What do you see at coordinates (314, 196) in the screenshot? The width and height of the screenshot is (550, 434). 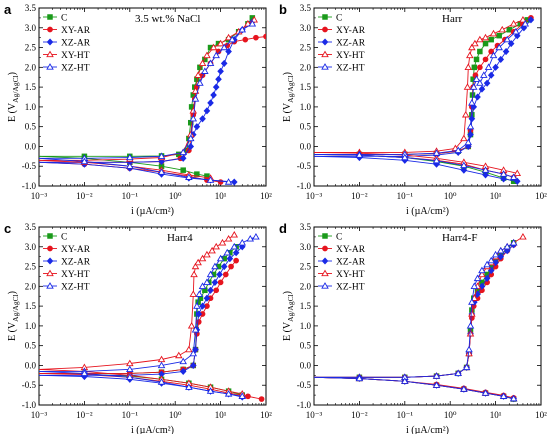 I see `x-tick-label: 10⁻³` at bounding box center [314, 196].